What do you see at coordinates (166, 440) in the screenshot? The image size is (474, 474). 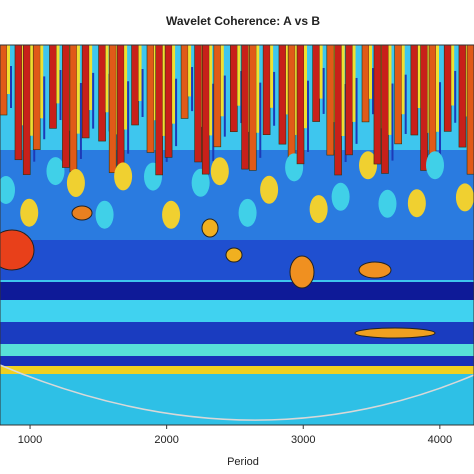 I see `x-tick-label: 2000` at bounding box center [166, 440].